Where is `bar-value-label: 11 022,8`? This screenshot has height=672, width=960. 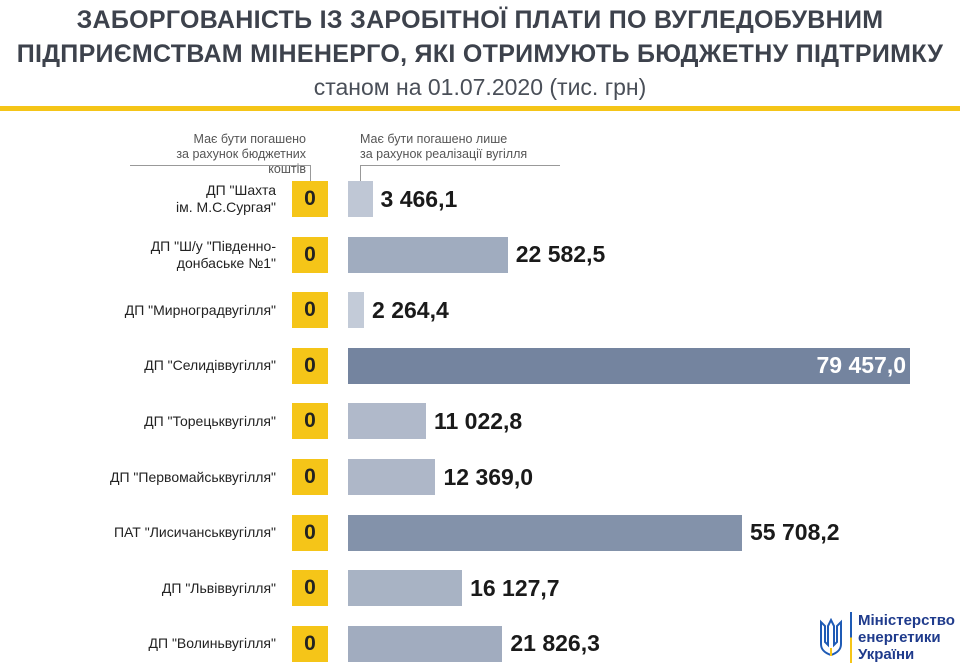 bar-value-label: 11 022,8 is located at coordinates (478, 420).